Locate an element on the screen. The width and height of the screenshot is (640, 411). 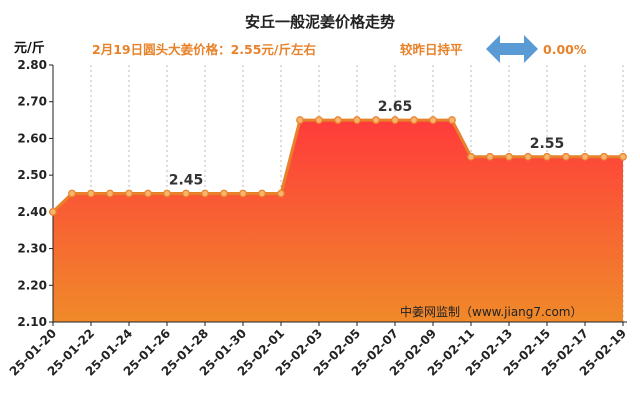
price-note: 2月19日圆头大姜价格：2.55元/斤左右 is located at coordinates (204, 49).